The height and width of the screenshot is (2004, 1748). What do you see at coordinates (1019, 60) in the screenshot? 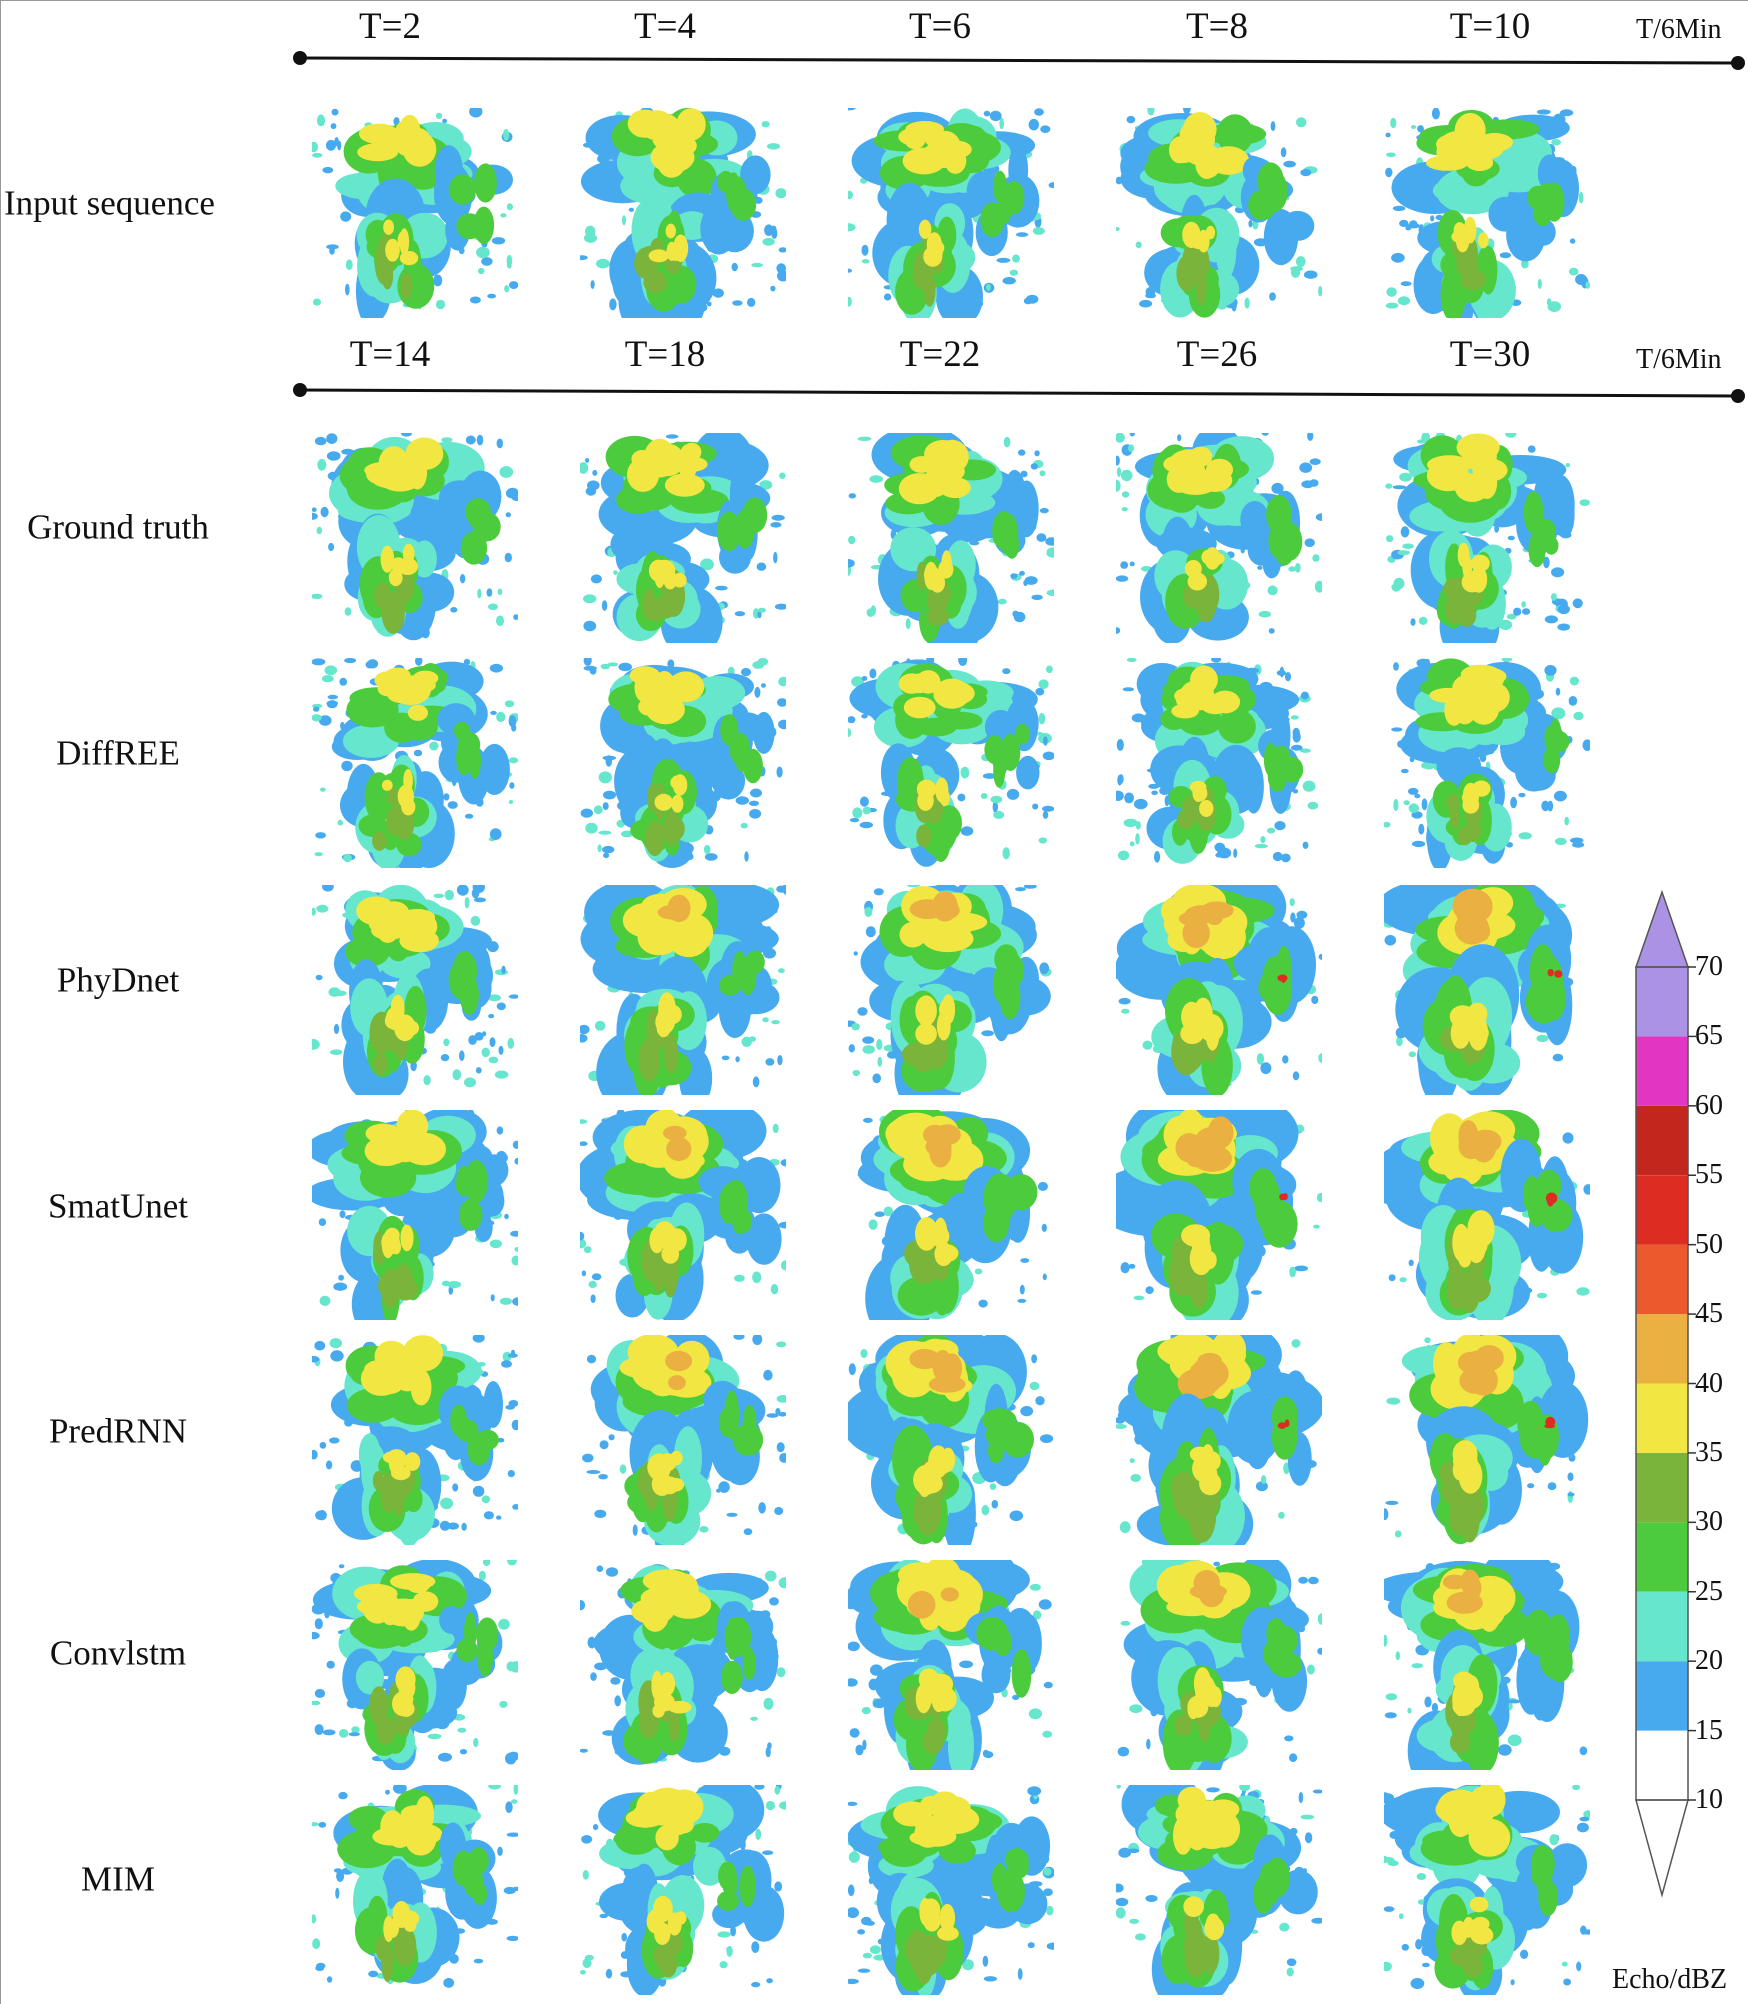
I see `timeline-input-line` at bounding box center [1019, 60].